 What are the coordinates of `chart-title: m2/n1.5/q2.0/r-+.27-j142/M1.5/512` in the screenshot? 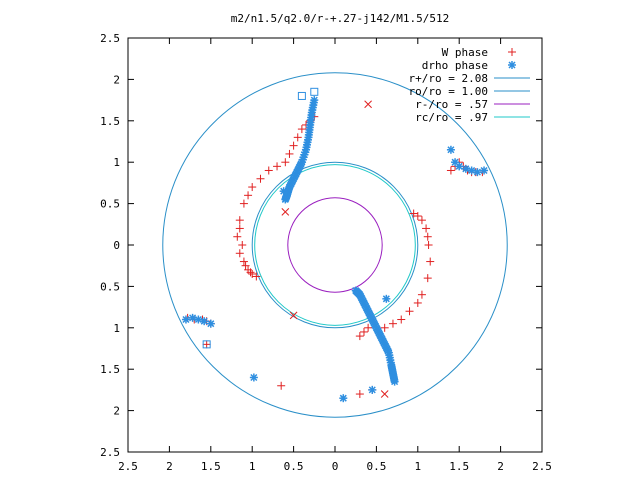 It's located at (340, 18).